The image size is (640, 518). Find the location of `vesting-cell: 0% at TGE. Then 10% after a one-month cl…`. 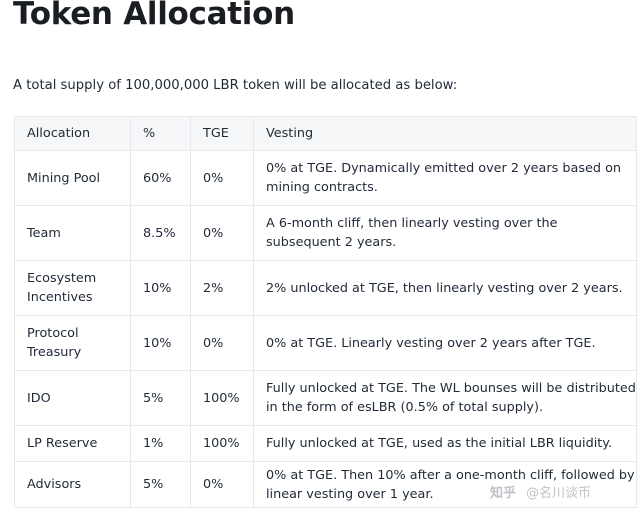

vesting-cell: 0% at TGE. Then 10% after a one-month cl… is located at coordinates (445, 484).